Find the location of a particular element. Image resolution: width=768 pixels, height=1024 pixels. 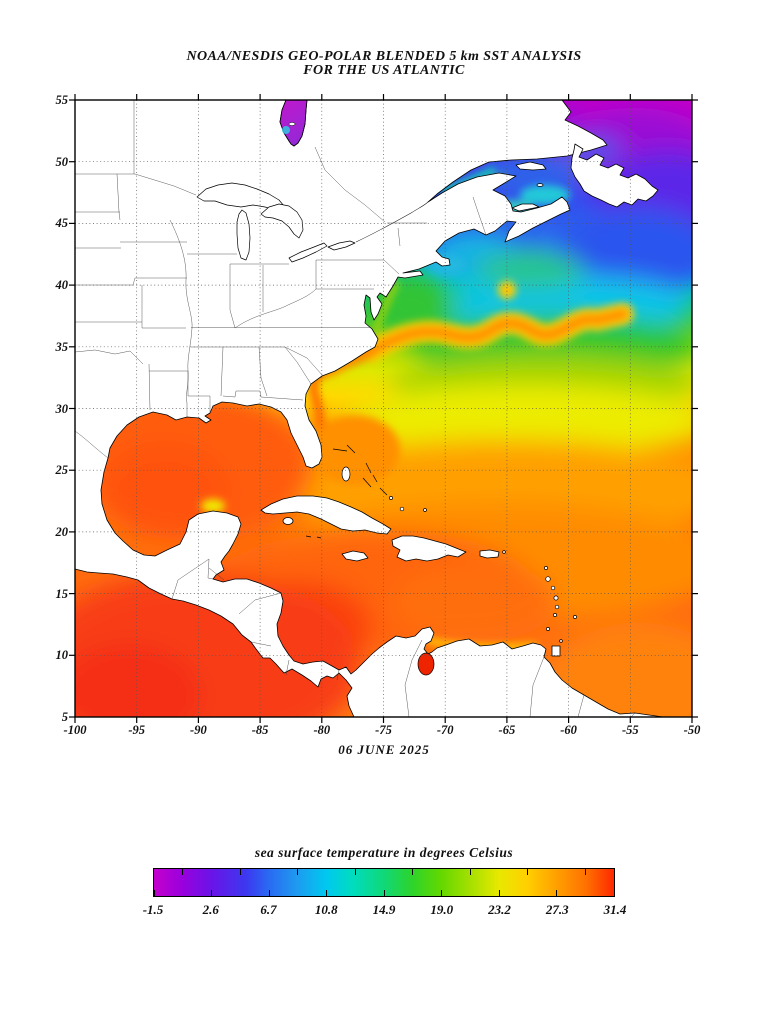

lon-tick-label: -100 is located at coordinates (75, 730).